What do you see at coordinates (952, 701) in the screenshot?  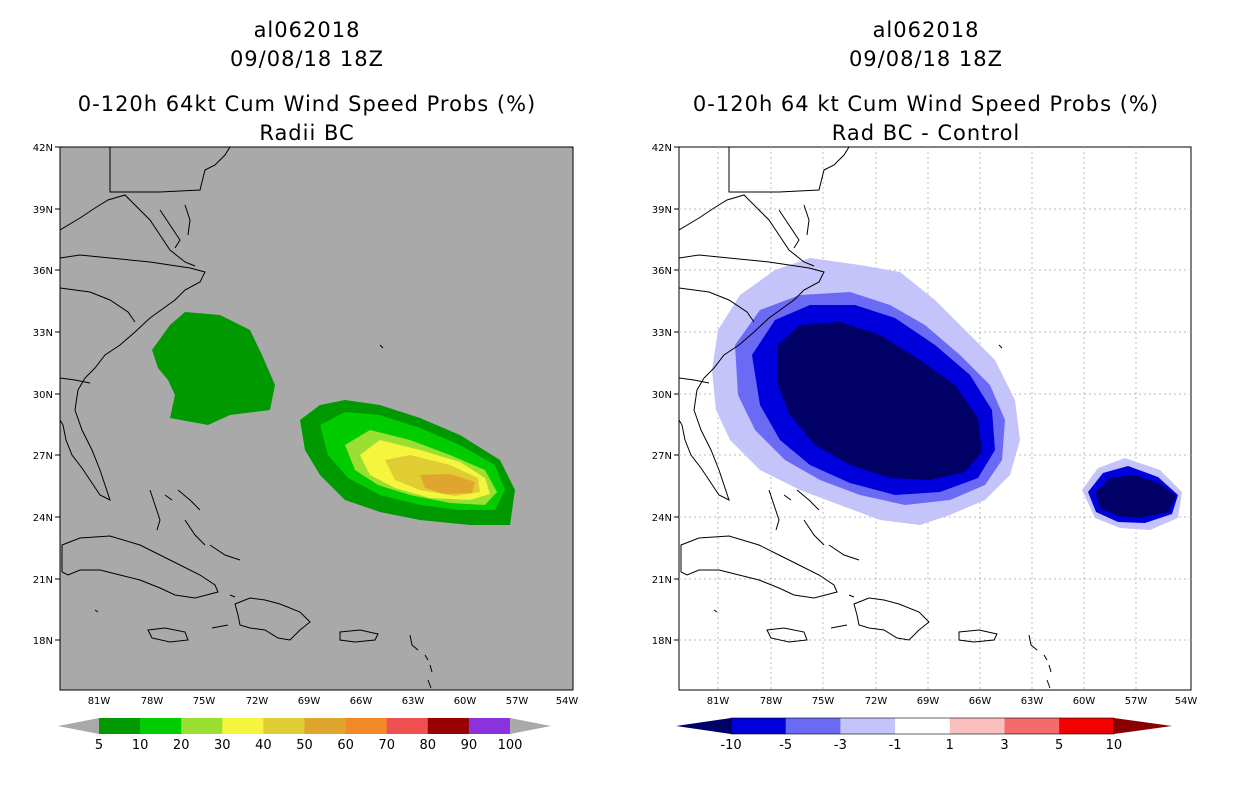 I see `right-lon-axis: 81W 78W 75W 72W 69W 66W 63W 60W 57W 54W` at bounding box center [952, 701].